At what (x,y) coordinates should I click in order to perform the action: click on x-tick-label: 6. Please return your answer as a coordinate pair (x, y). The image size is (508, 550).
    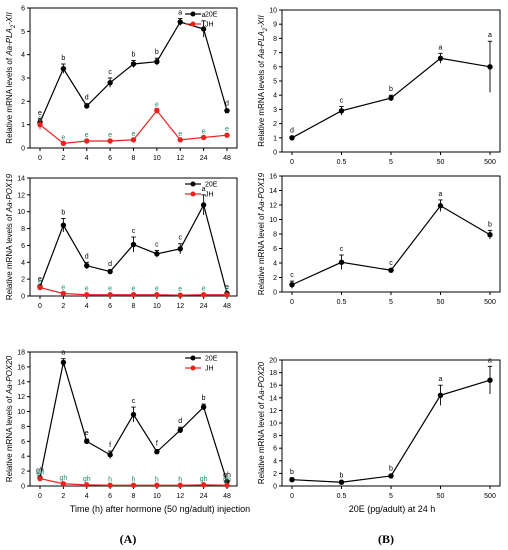
    Looking at the image, I should click on (110, 158).